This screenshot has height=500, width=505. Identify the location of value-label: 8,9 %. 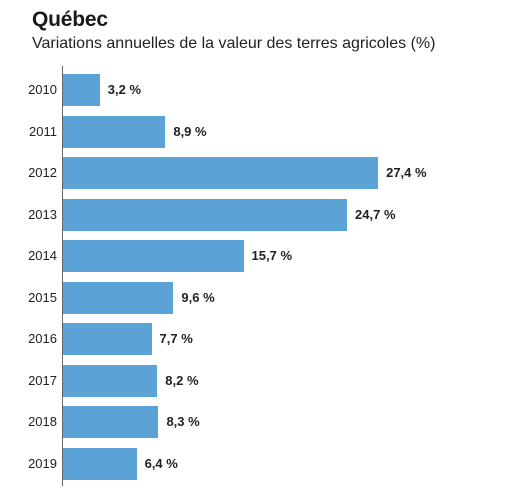
(190, 131).